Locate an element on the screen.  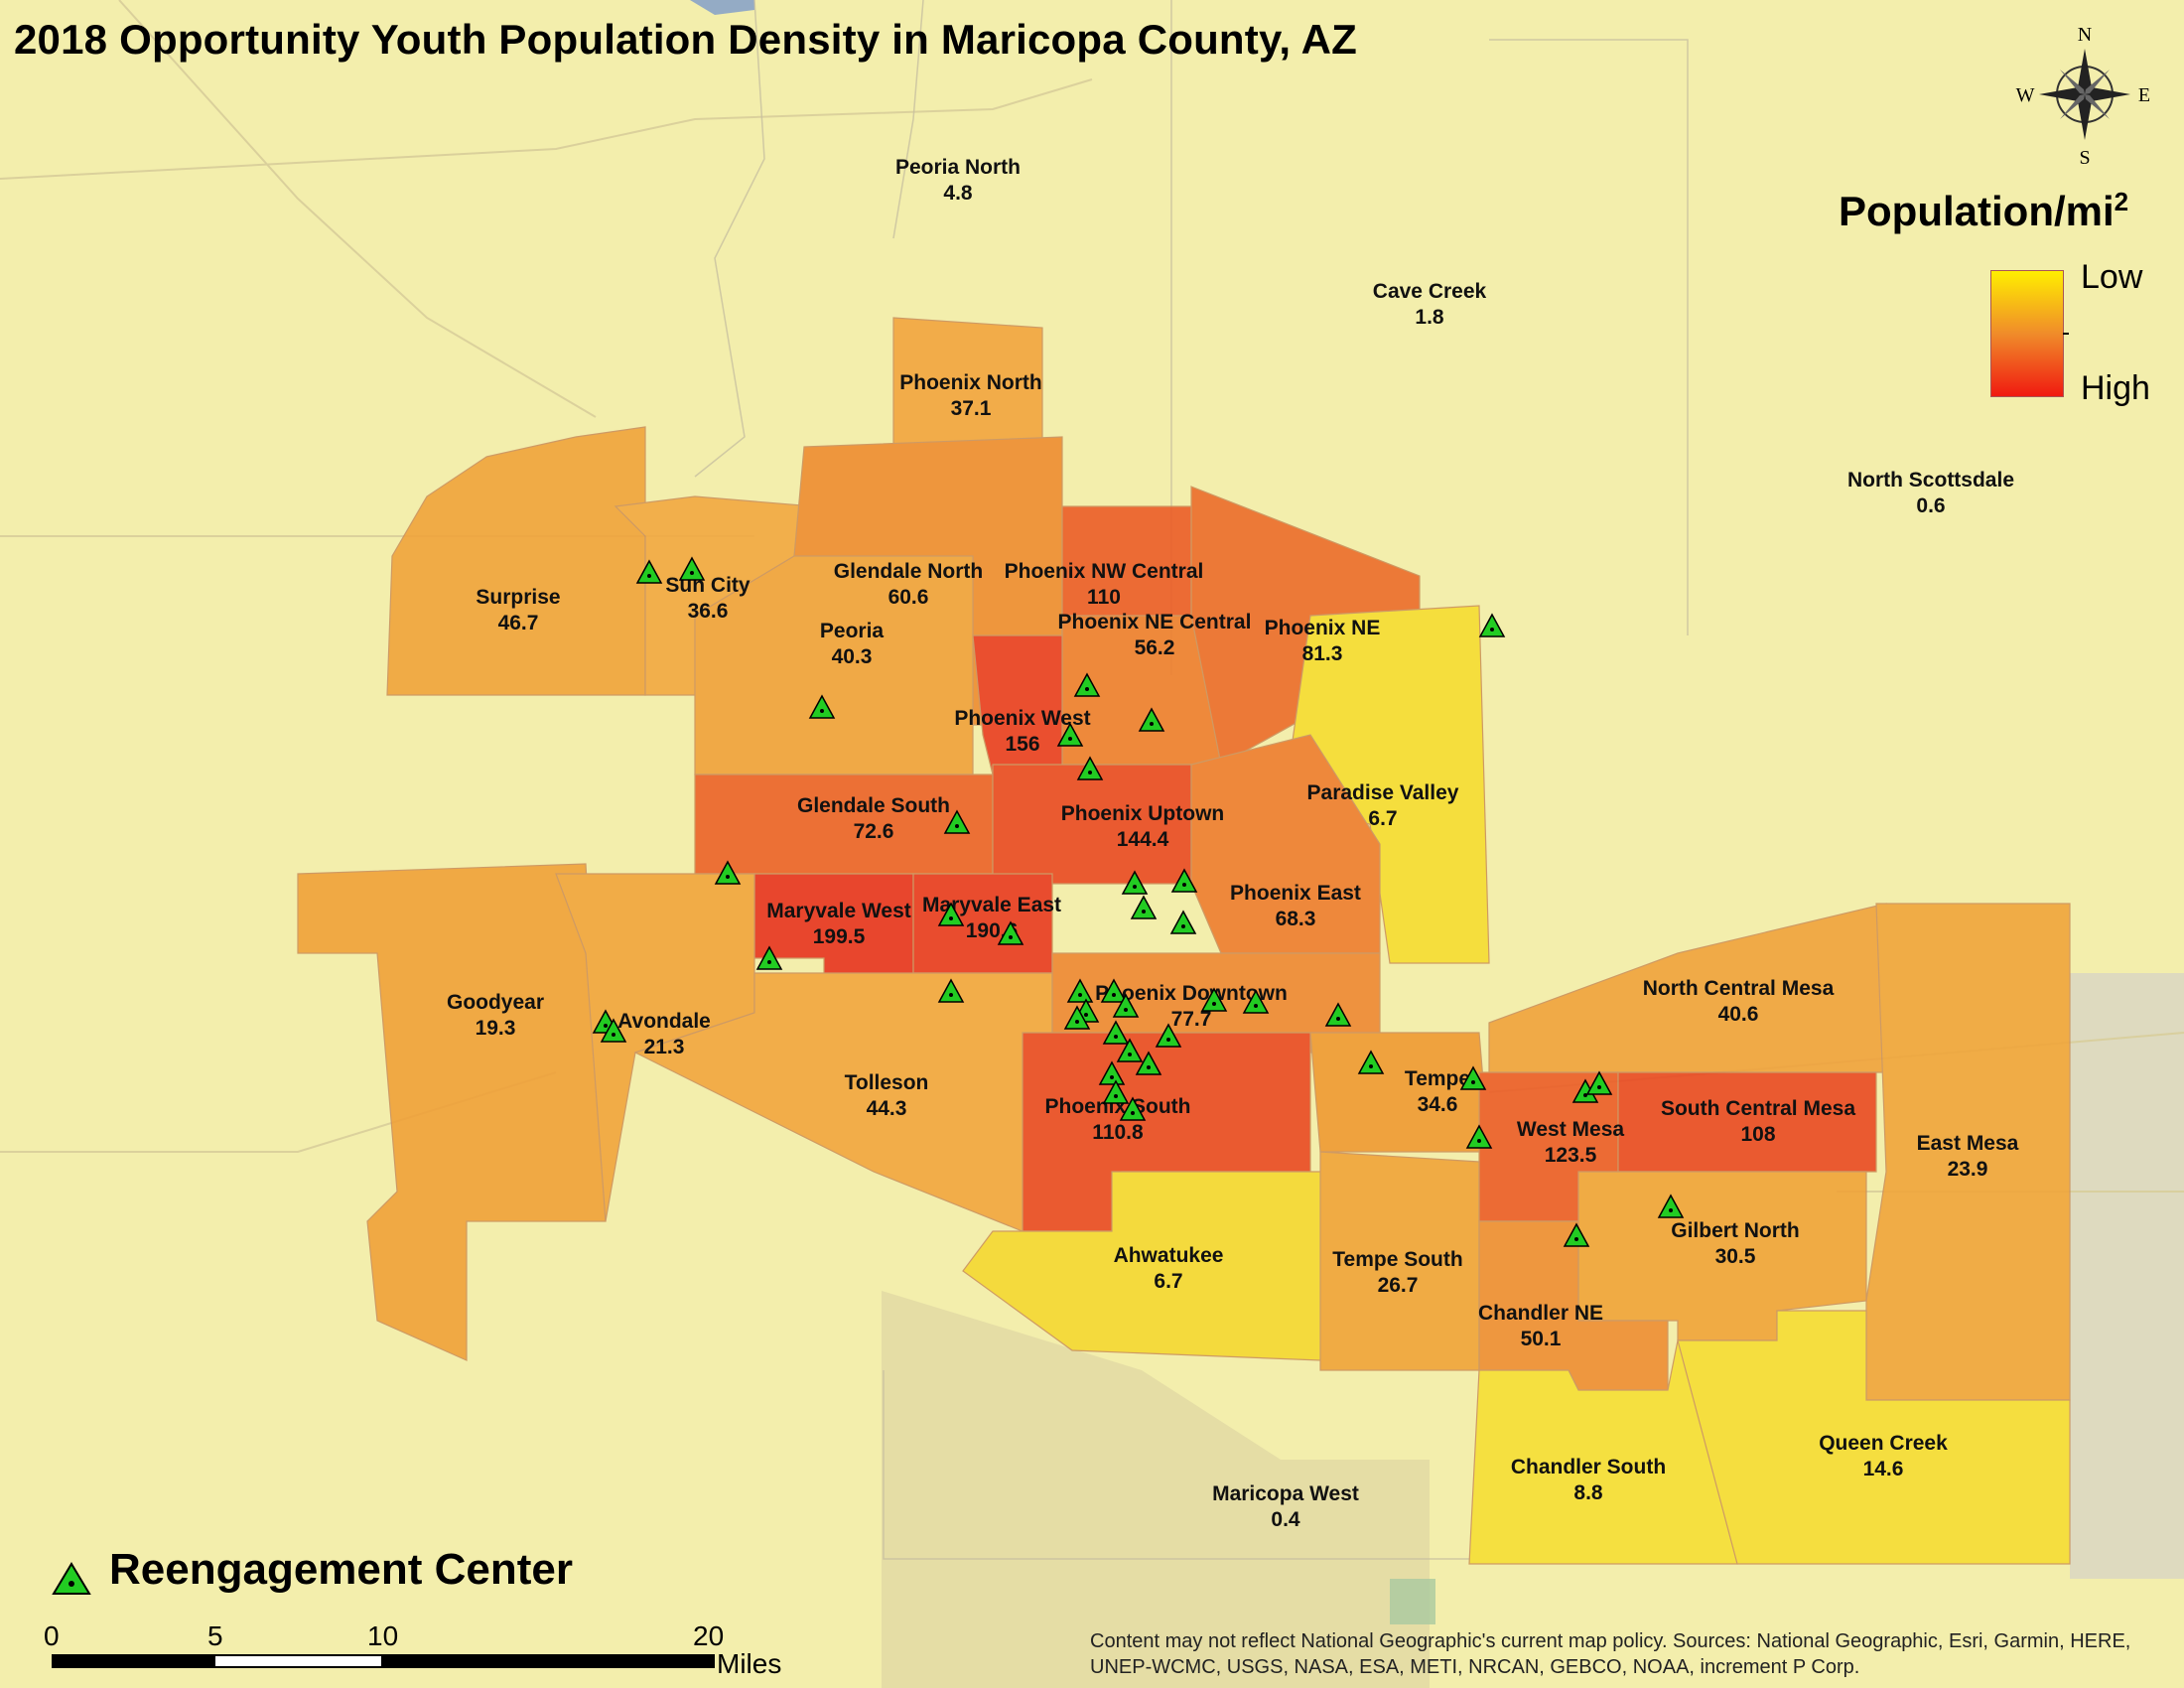
region-label-gilbert-north: Gilbert North is located at coordinates (1735, 1230).